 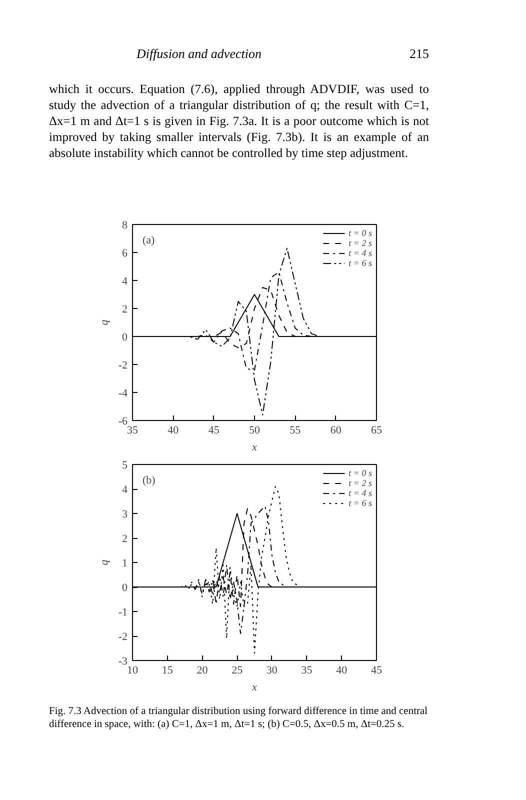 I want to click on chart-title: Diffusion and advection, so click(x=198, y=54).